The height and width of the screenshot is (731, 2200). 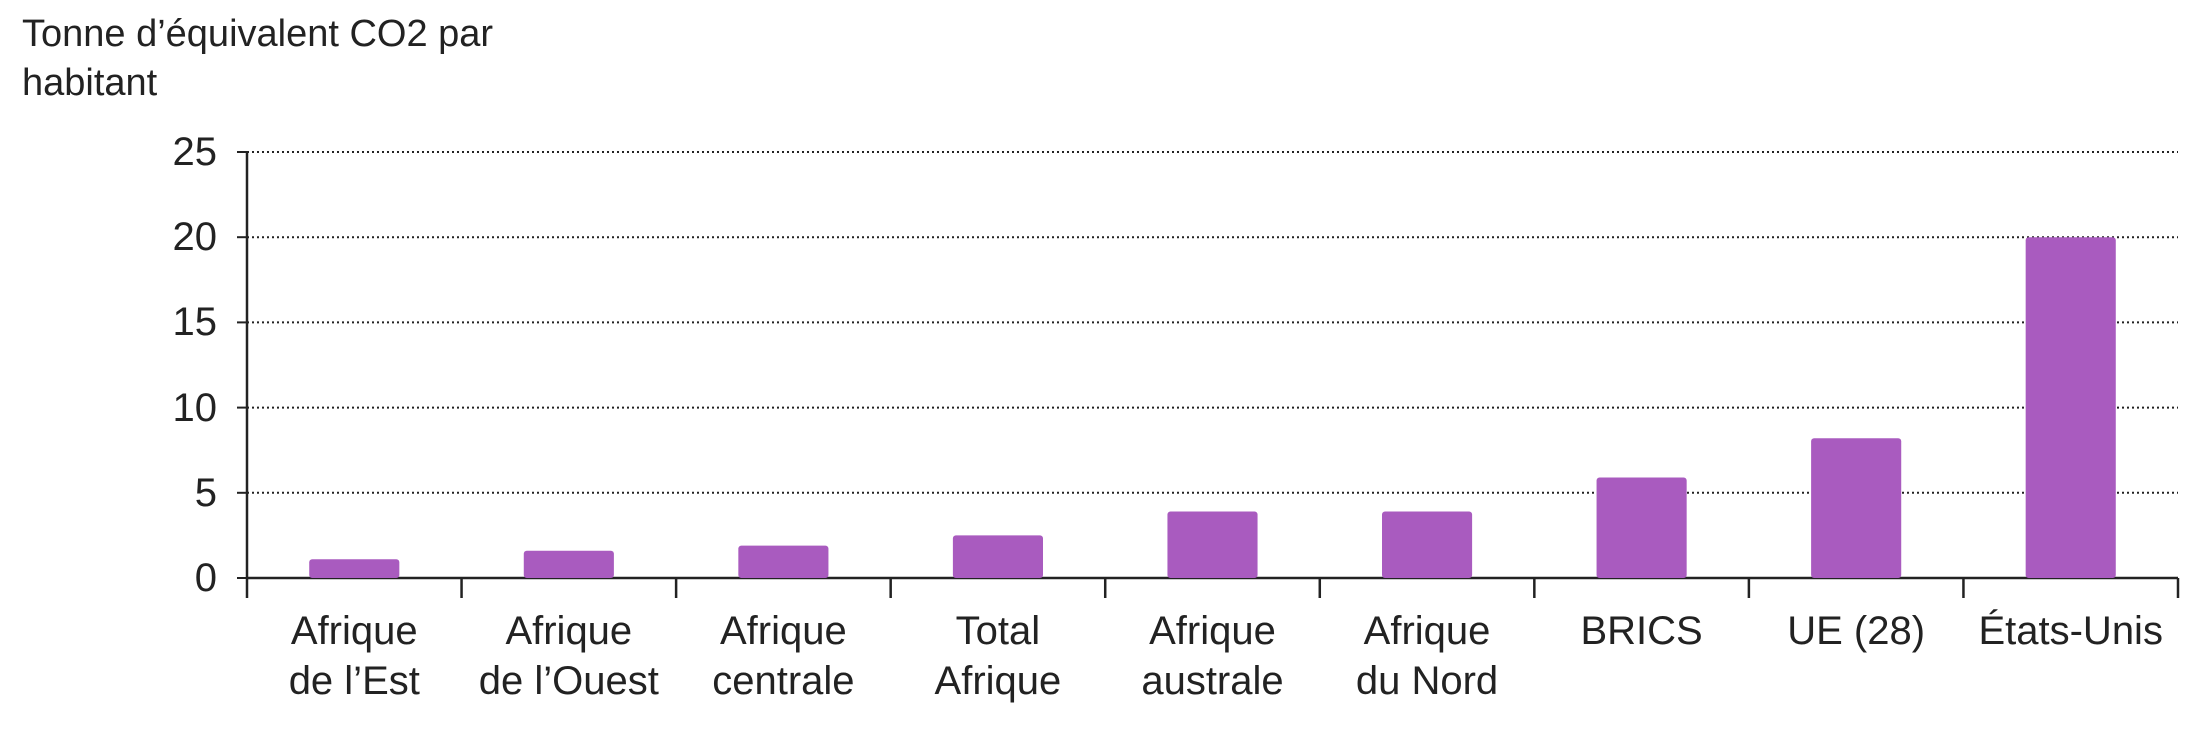 What do you see at coordinates (205, 492) in the screenshot?
I see `y-tick-label: 5` at bounding box center [205, 492].